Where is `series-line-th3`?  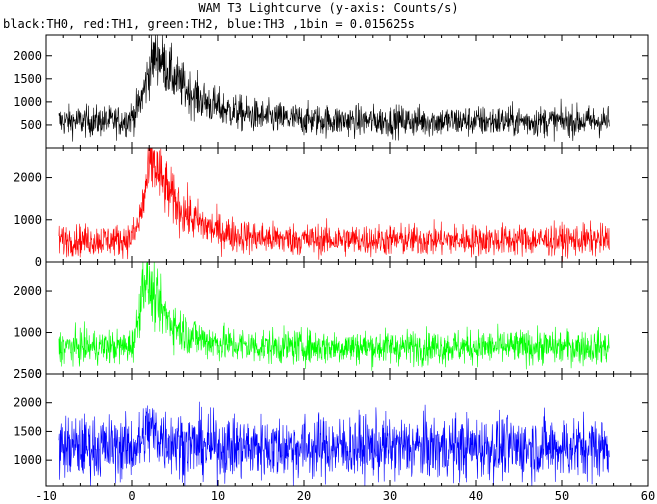
series-line-th3 is located at coordinates (334, 444).